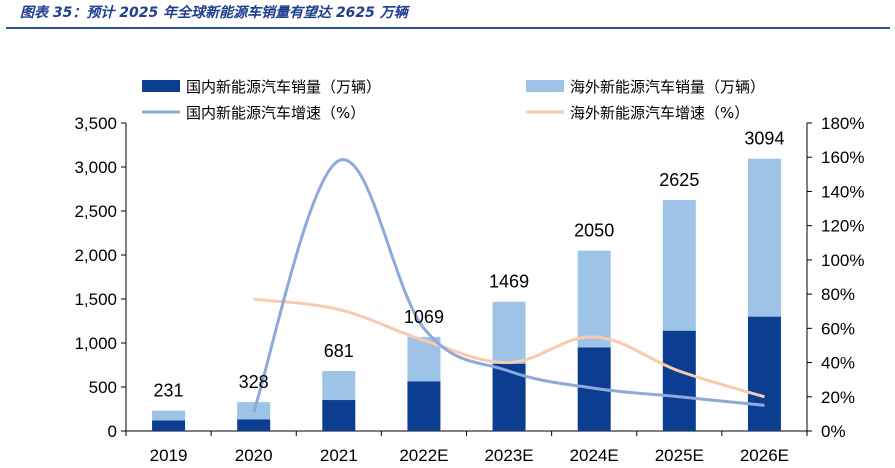 The width and height of the screenshot is (895, 468). I want to click on right-tick-label: 120%, so click(842, 226).